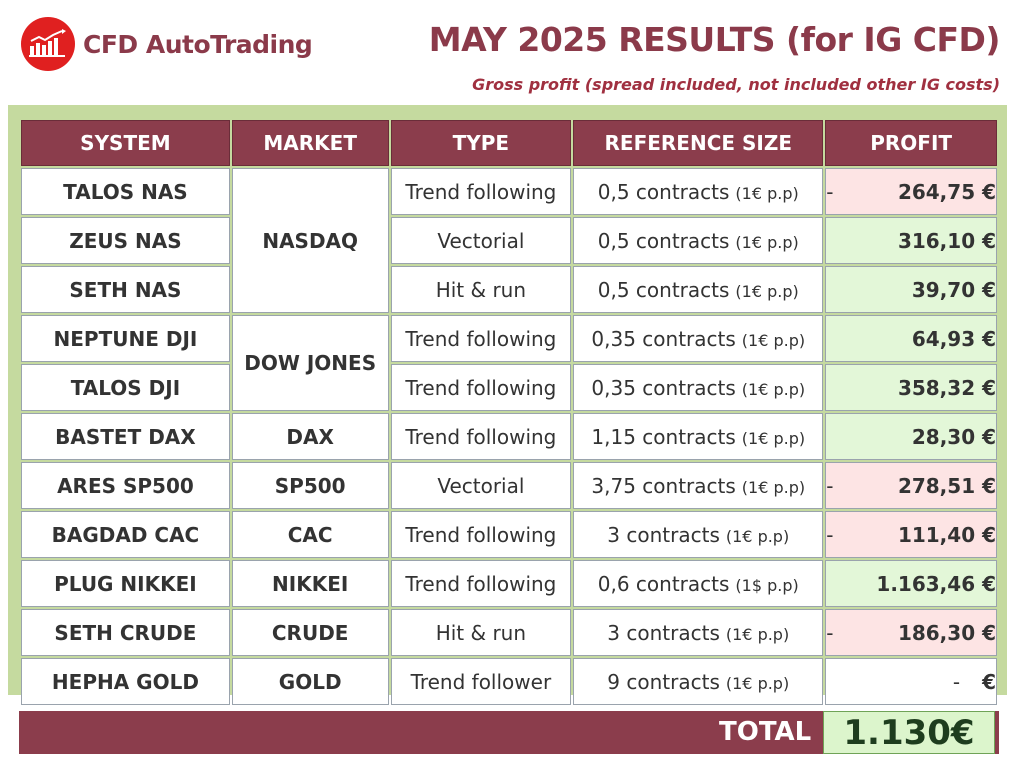  I want to click on profit-cell: - 278,51 €, so click(911, 485).